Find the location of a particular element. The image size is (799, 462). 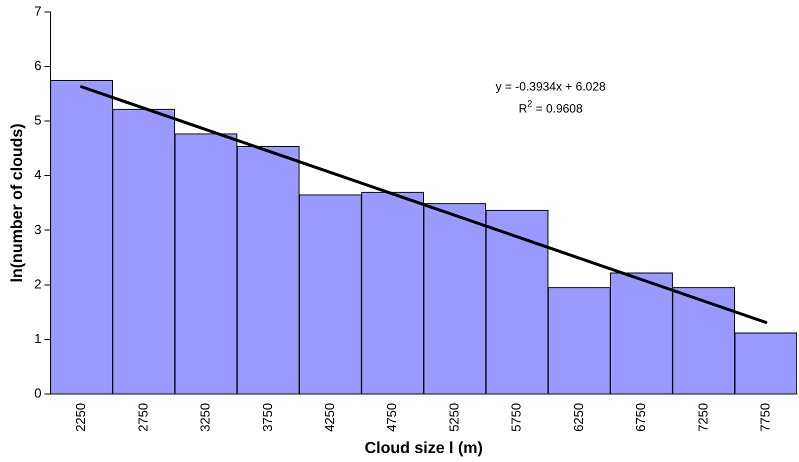

x-tick-label: 6250 is located at coordinates (578, 417).